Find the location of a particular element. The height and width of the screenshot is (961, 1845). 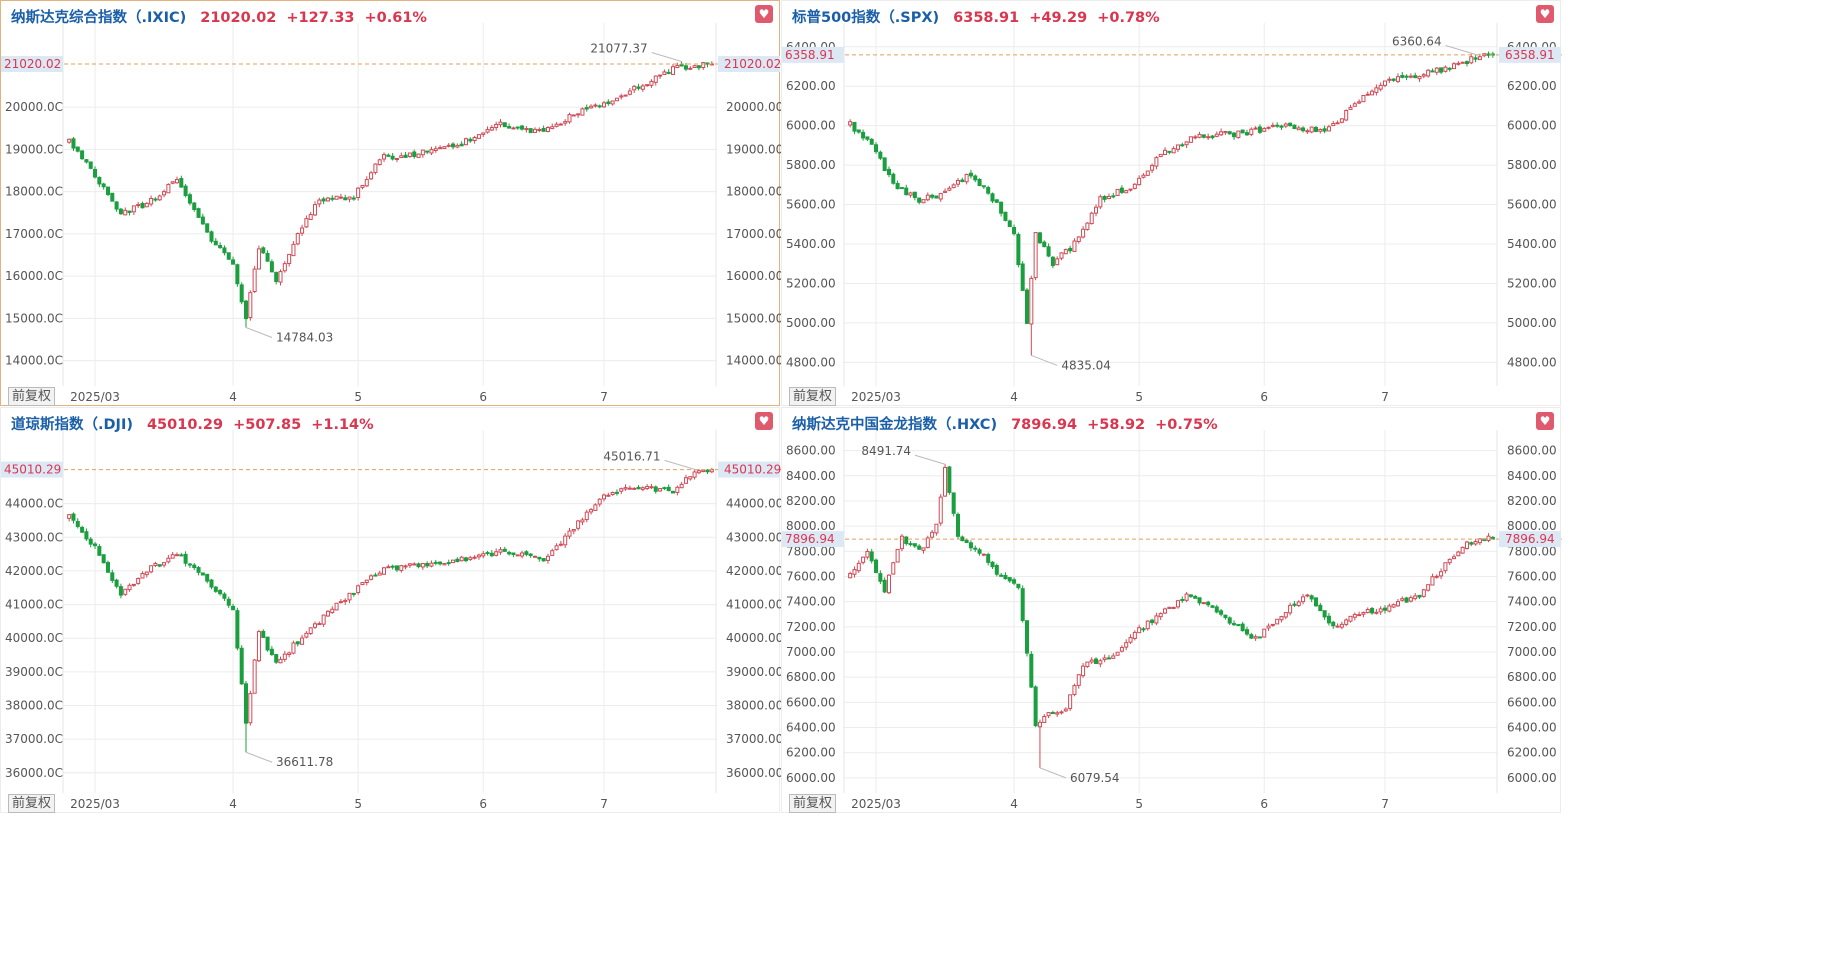

y-tick-label-right: 40000.00 is located at coordinates (753, 638).